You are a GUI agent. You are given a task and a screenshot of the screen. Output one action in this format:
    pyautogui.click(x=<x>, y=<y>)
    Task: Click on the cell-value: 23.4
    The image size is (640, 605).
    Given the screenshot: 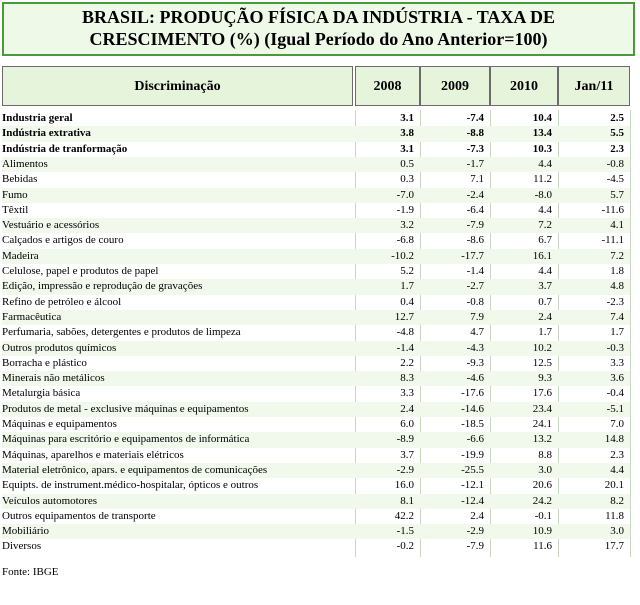 What is the action you would take?
    pyautogui.click(x=542, y=408)
    